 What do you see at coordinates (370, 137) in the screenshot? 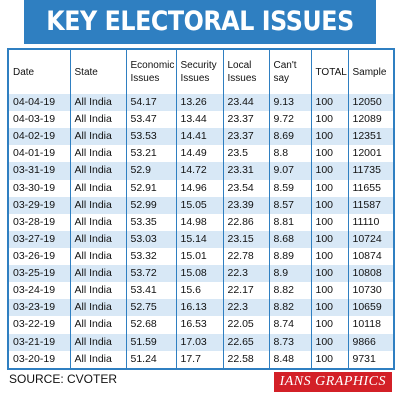
I see `table-cell: 12351` at bounding box center [370, 137].